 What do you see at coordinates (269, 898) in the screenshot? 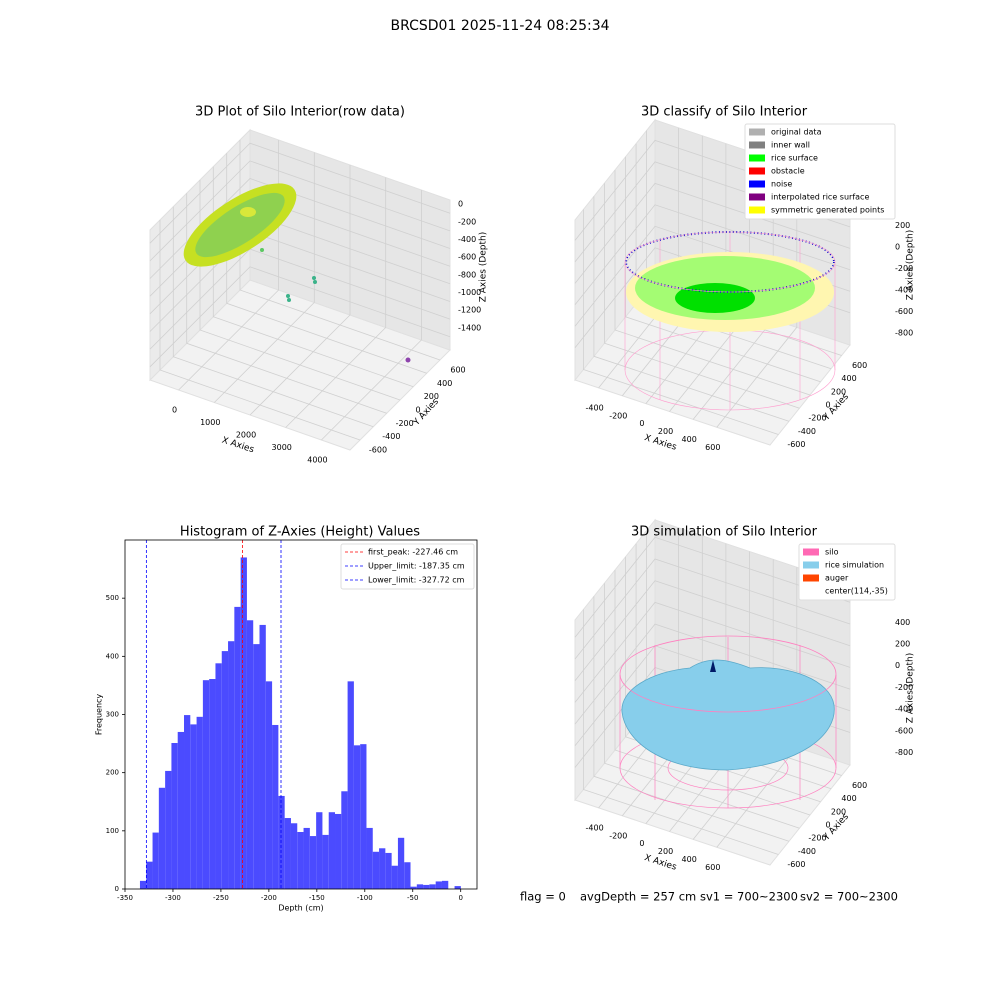
I see `x-tick-label: -200` at bounding box center [269, 898].